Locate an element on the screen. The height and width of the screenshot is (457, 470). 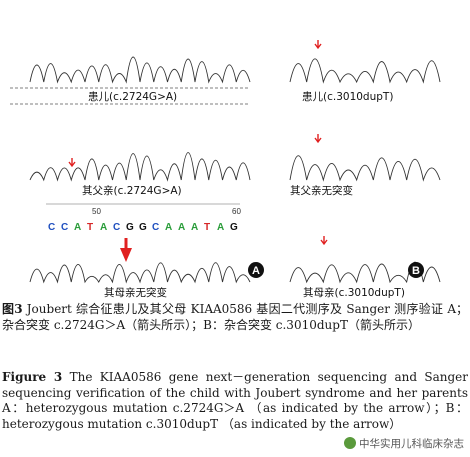
label-left-3: 其母亲无突变 is located at coordinates (135, 292).